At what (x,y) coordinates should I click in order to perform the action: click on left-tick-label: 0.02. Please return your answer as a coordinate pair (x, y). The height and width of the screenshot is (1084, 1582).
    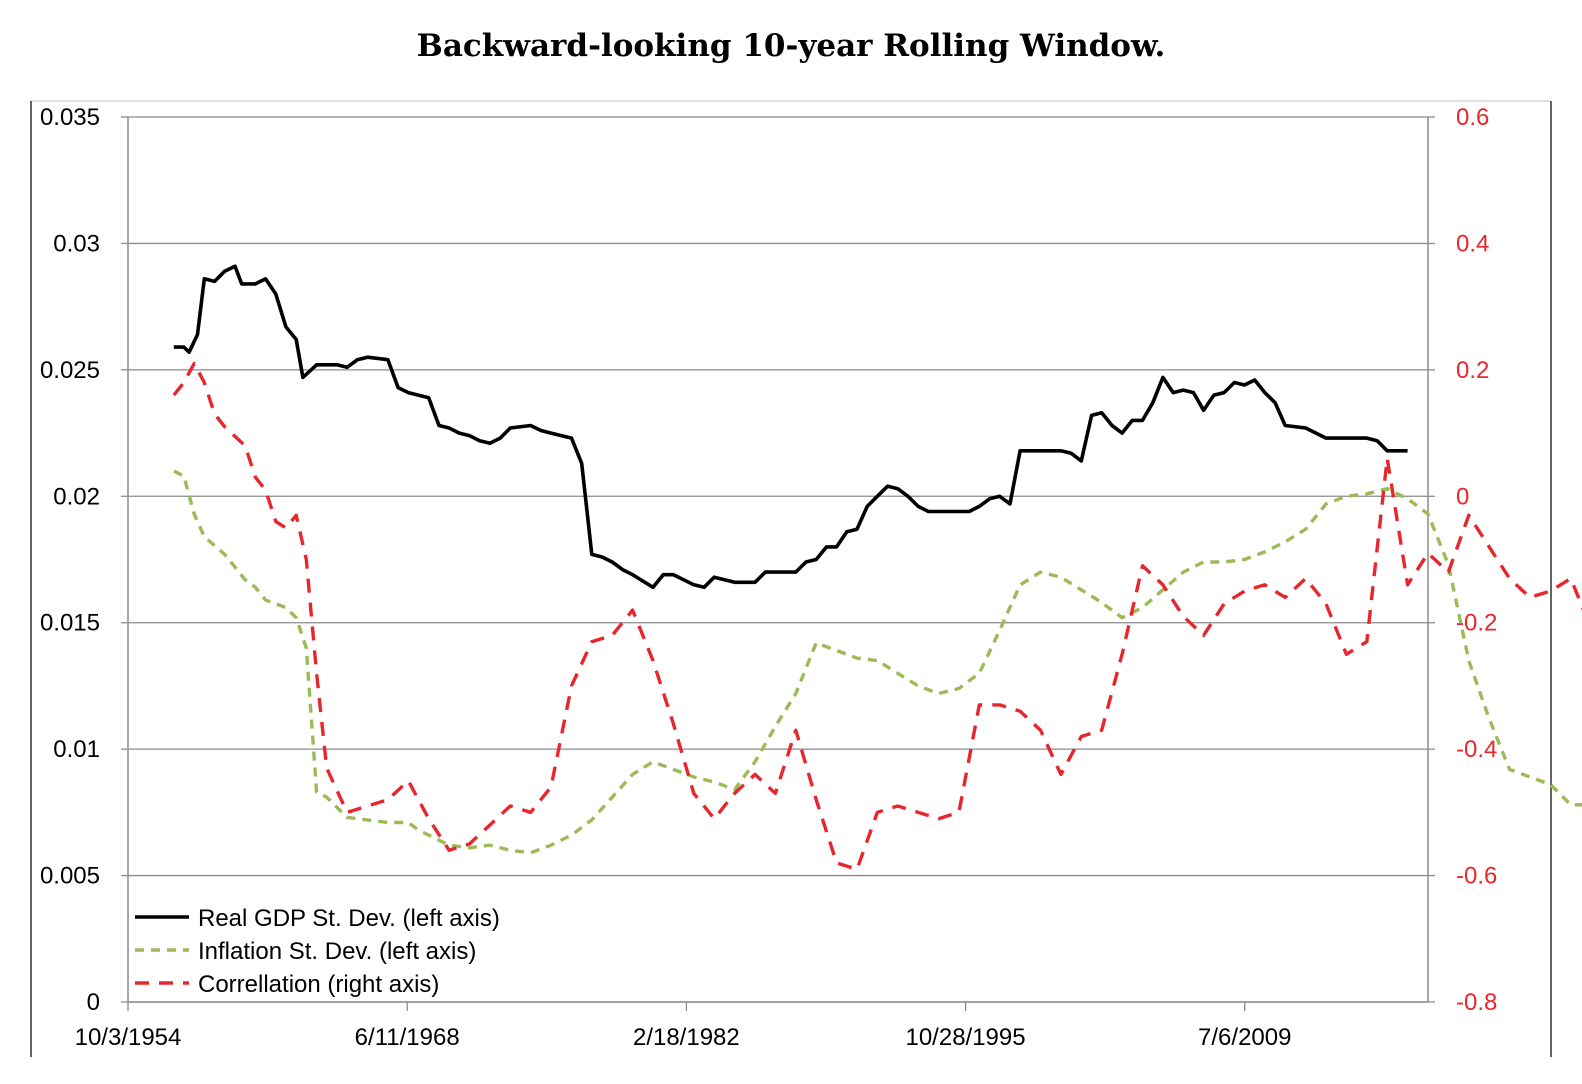
    Looking at the image, I should click on (76, 496).